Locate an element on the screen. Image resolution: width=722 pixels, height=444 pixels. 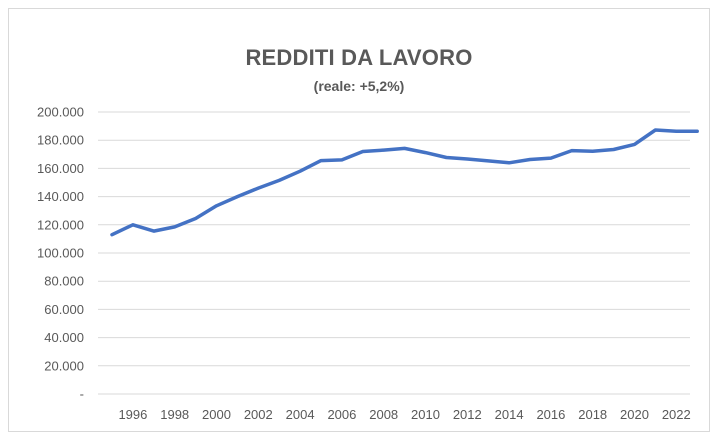
x-tick-label: 2006 is located at coordinates (341, 414).